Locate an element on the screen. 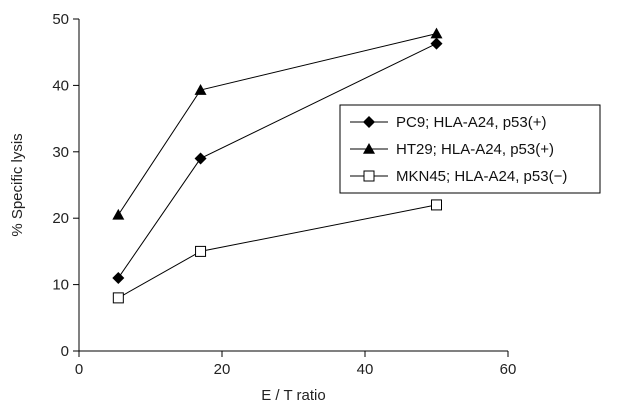 This screenshot has height=408, width=622. x-tick-label: 40 is located at coordinates (365, 369).